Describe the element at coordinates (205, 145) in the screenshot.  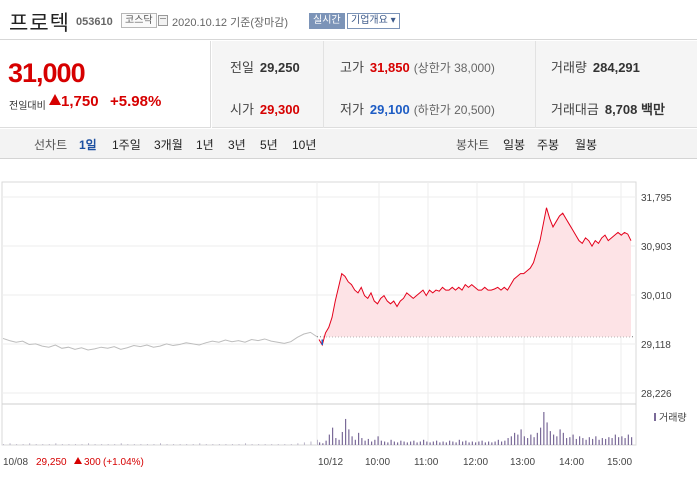
I see `tab-1y: 1년` at that location.